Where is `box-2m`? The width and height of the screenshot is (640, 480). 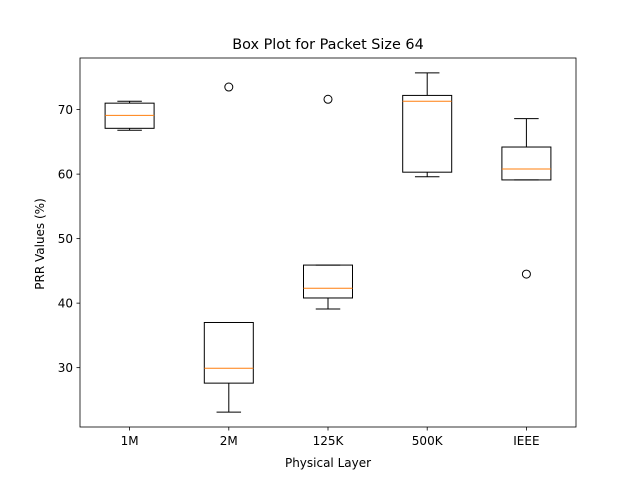 box-2m is located at coordinates (228, 352).